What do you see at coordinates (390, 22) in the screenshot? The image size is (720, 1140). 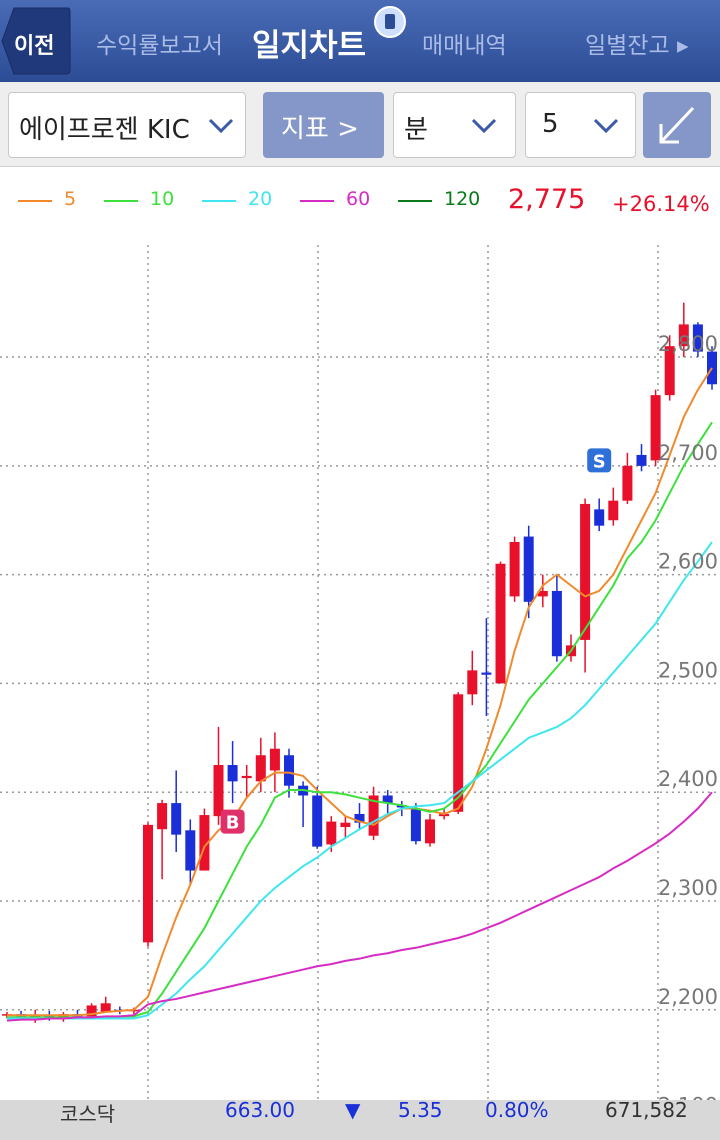 I see `tab-icon` at bounding box center [390, 22].